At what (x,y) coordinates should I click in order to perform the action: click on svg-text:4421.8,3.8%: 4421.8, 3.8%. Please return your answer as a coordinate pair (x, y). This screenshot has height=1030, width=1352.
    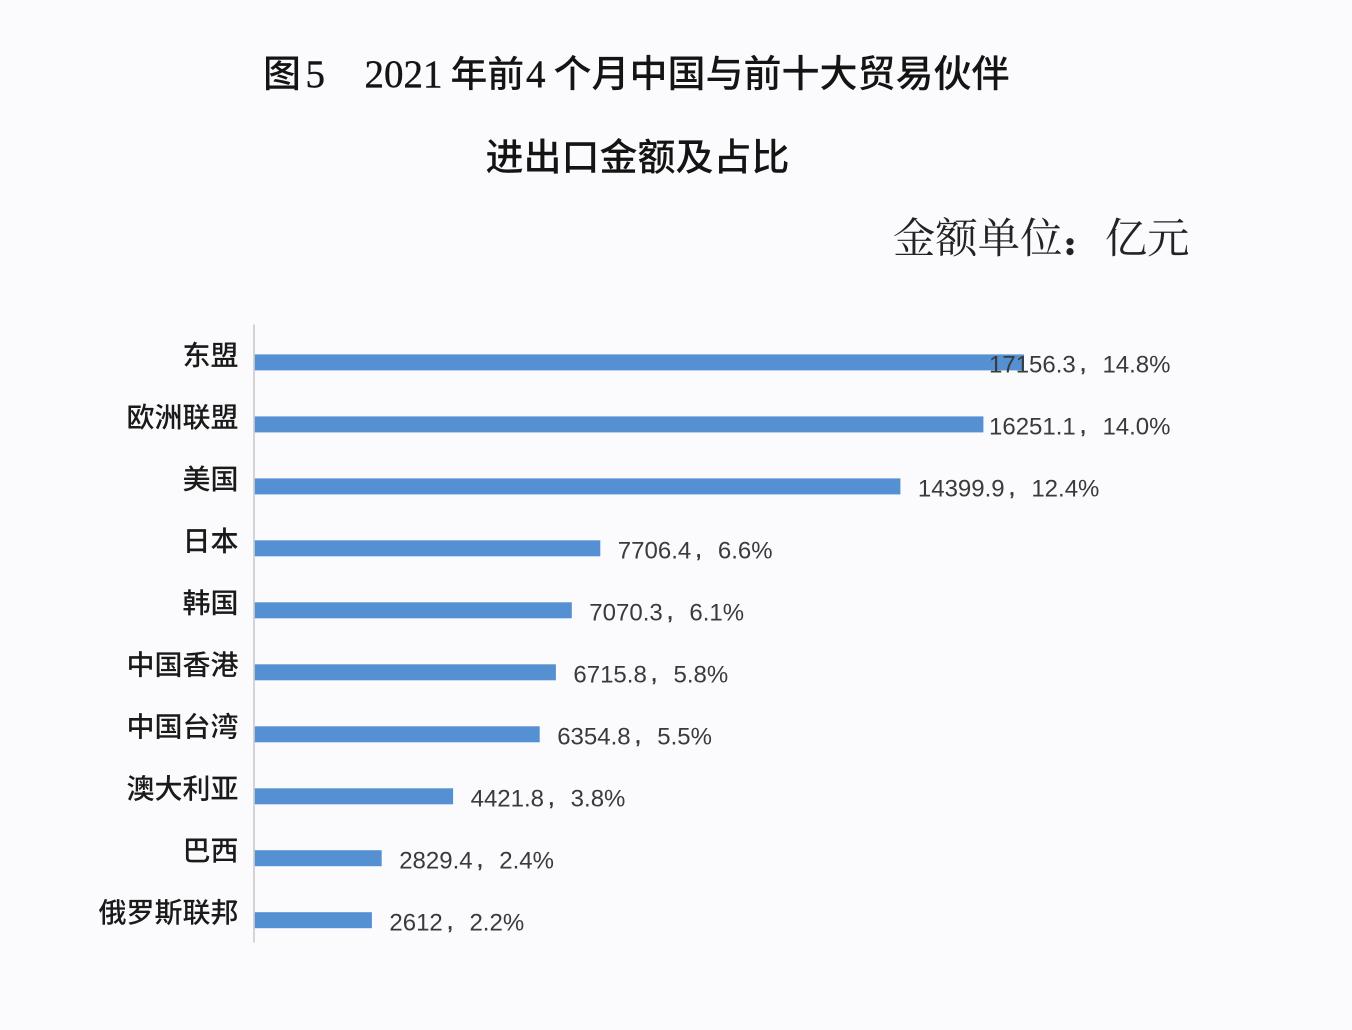
    Looking at the image, I should click on (548, 798).